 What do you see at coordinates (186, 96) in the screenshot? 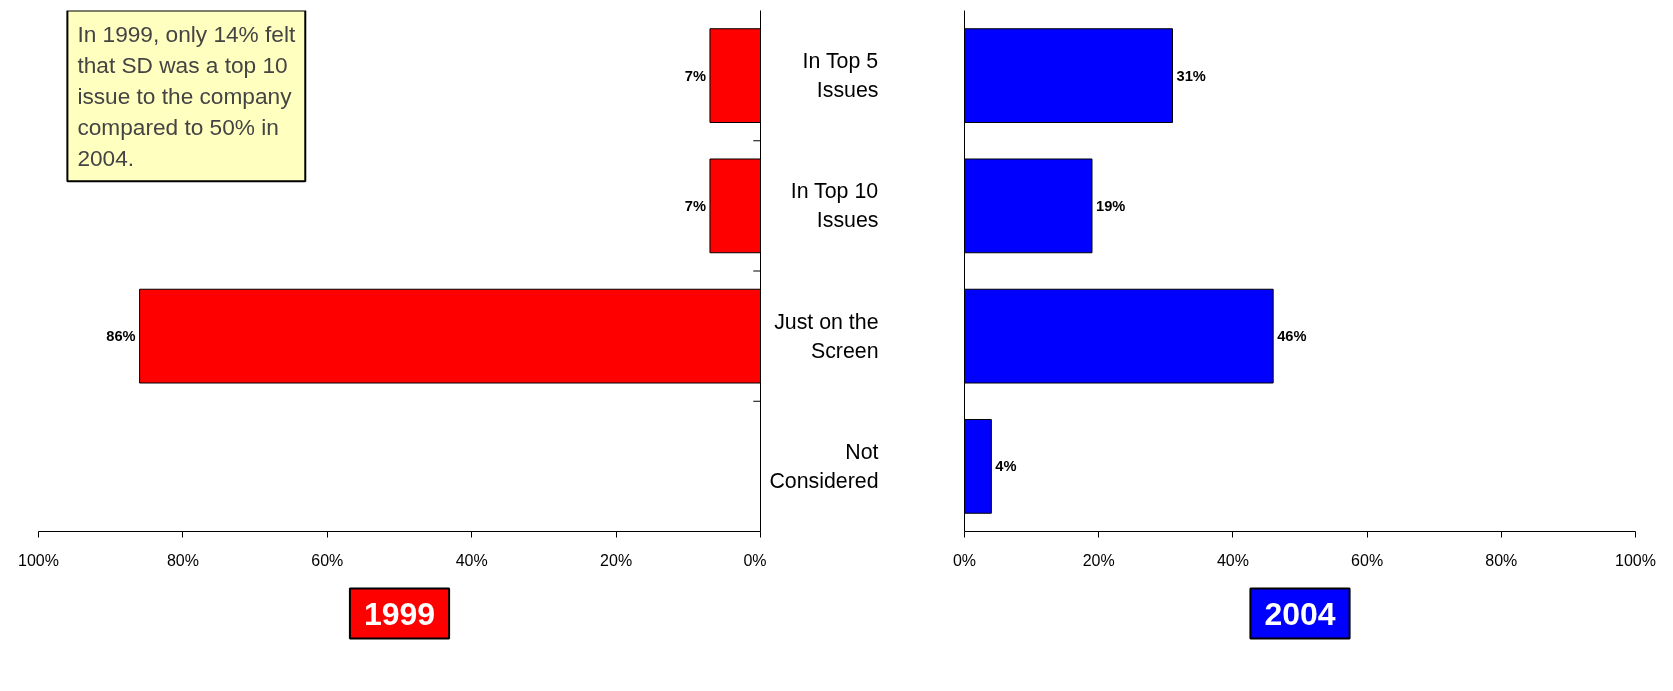
I see `annotation: In 1999, only 14% felt that SD was a top 10 issue to the company compared to 50% in 2004.` at bounding box center [186, 96].